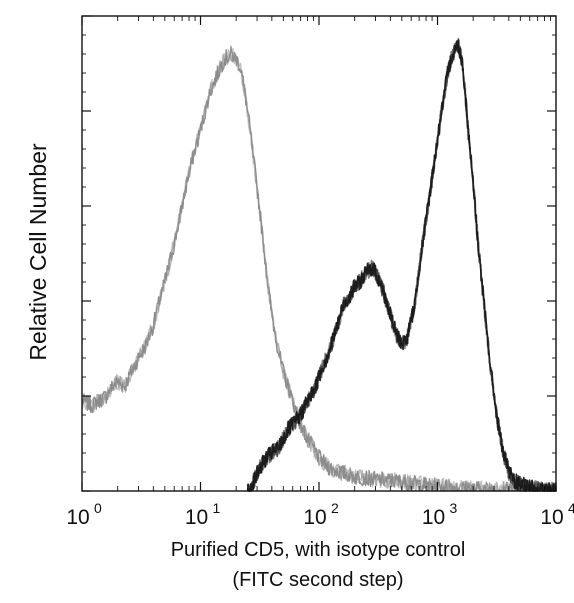 This screenshot has width=574, height=603. What do you see at coordinates (38, 252) in the screenshot?
I see `y-axis-label: Relative Cell Number` at bounding box center [38, 252].